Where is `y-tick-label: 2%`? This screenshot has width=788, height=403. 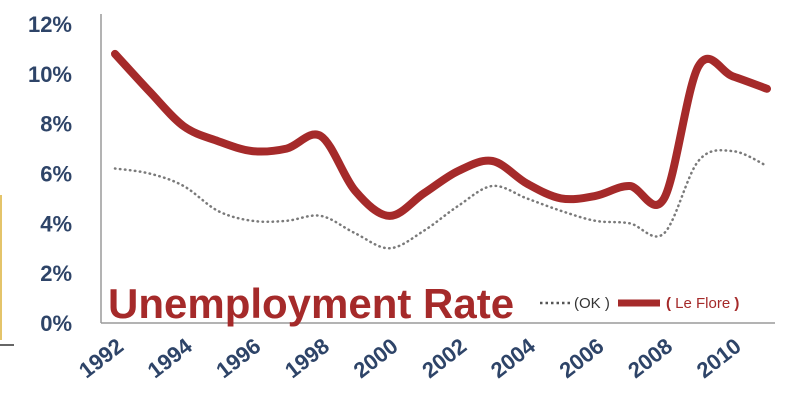
y-tick-label: 2% is located at coordinates (56, 273).